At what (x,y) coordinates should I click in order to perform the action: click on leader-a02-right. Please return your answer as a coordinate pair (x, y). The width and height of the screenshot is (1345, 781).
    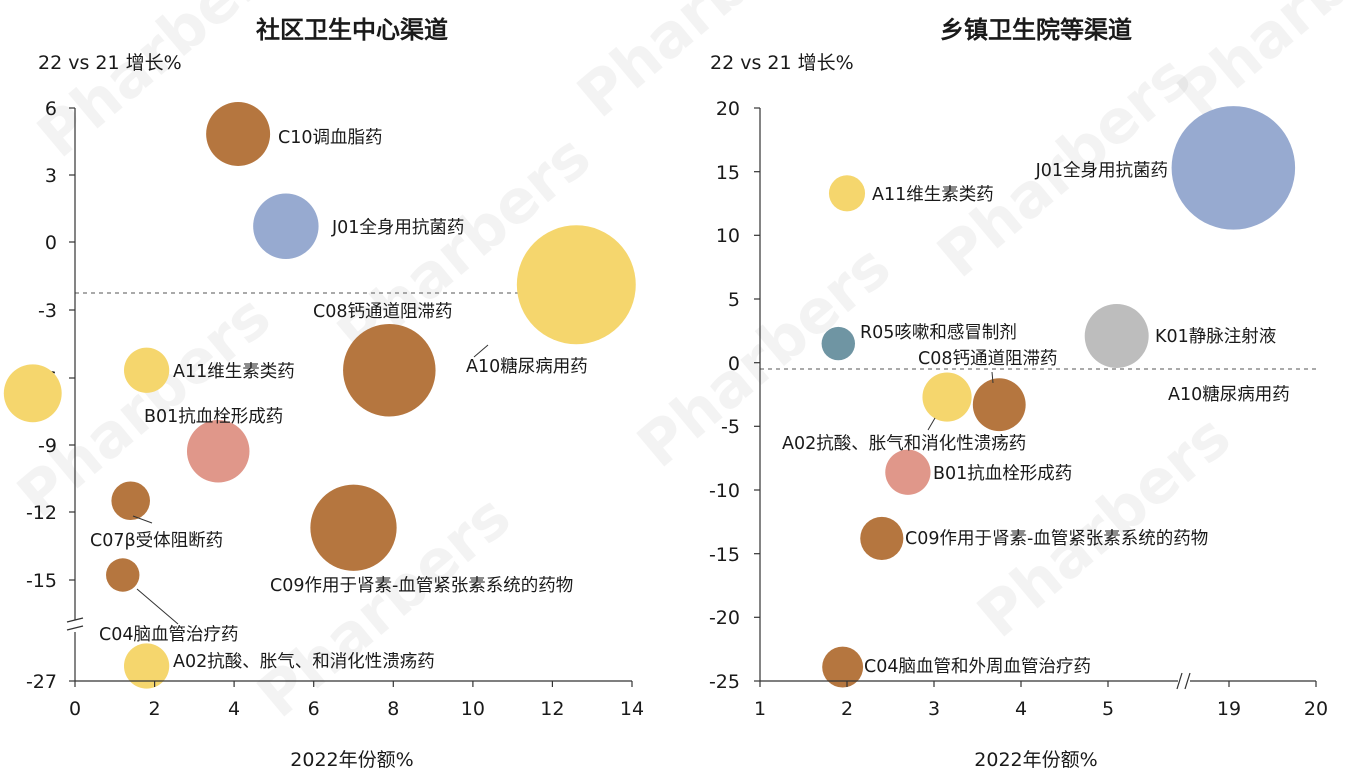
    Looking at the image, I should click on (931, 424).